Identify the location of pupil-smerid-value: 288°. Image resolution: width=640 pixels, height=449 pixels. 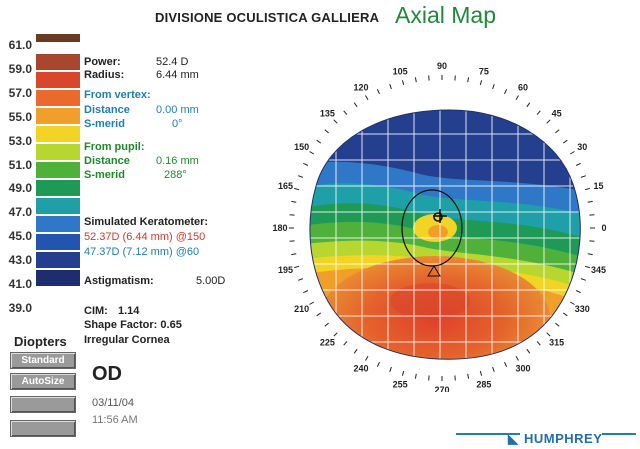
(175, 175).